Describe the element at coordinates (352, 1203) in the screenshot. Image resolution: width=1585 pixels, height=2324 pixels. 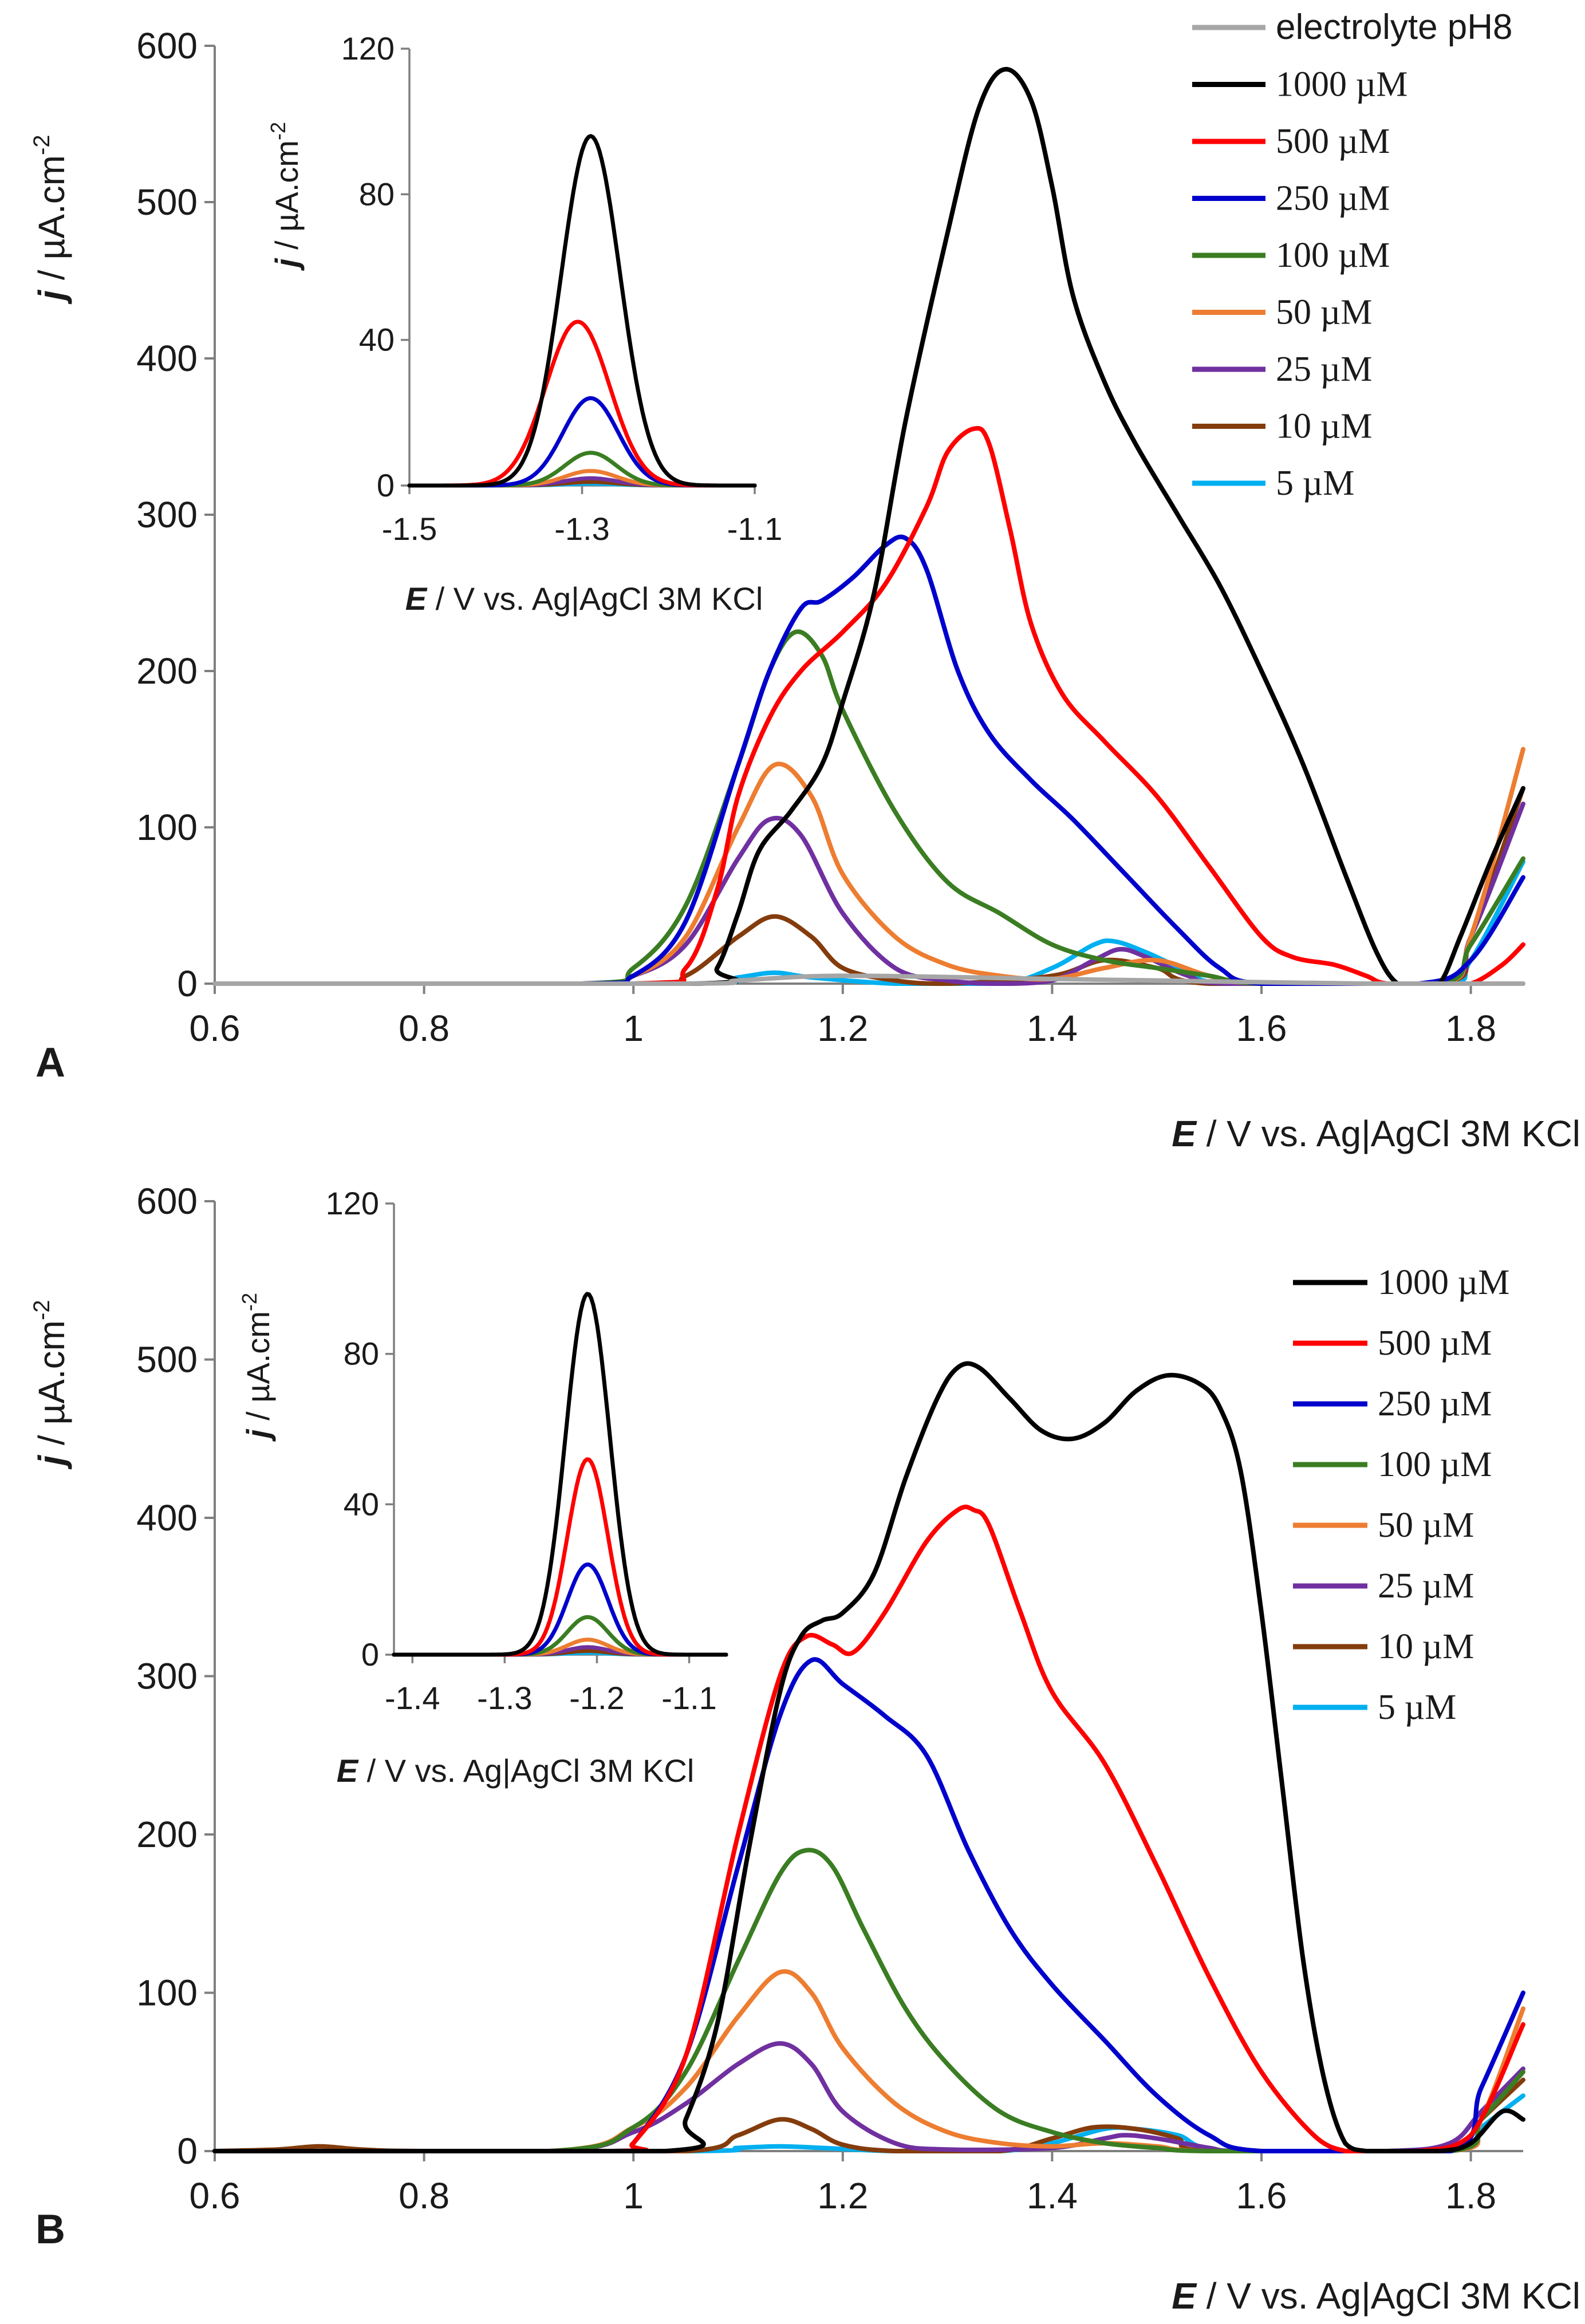
I see `panel-b-inset-y-tick-label: 120` at that location.